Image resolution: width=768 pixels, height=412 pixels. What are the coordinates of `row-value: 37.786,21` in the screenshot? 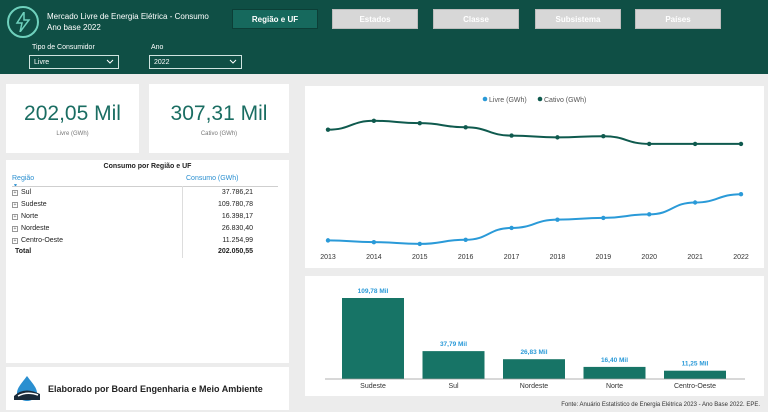 It's located at (237, 192).